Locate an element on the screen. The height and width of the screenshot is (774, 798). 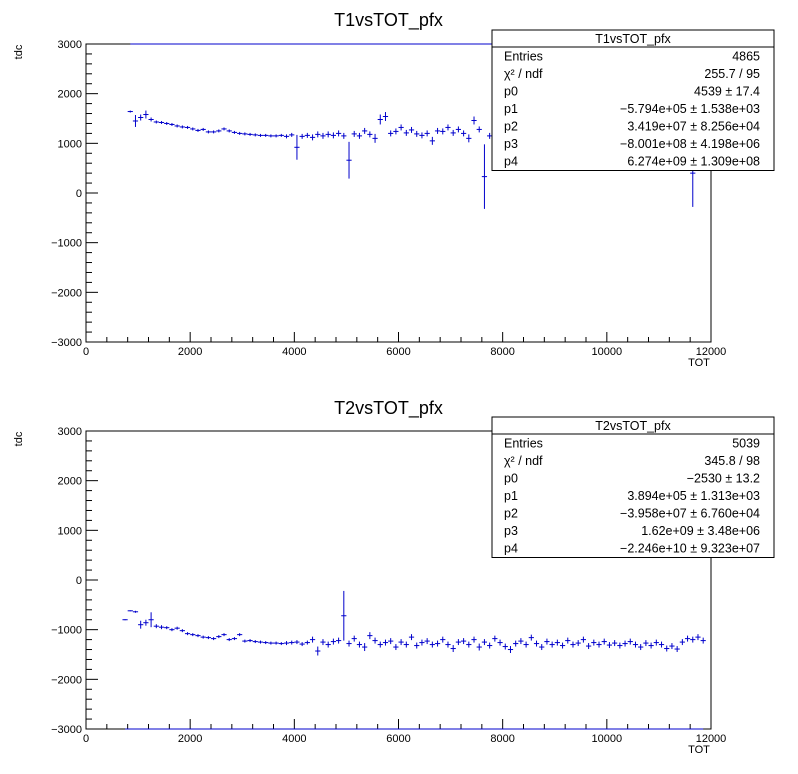
stats-label: χ² / ndf is located at coordinates (523, 74).